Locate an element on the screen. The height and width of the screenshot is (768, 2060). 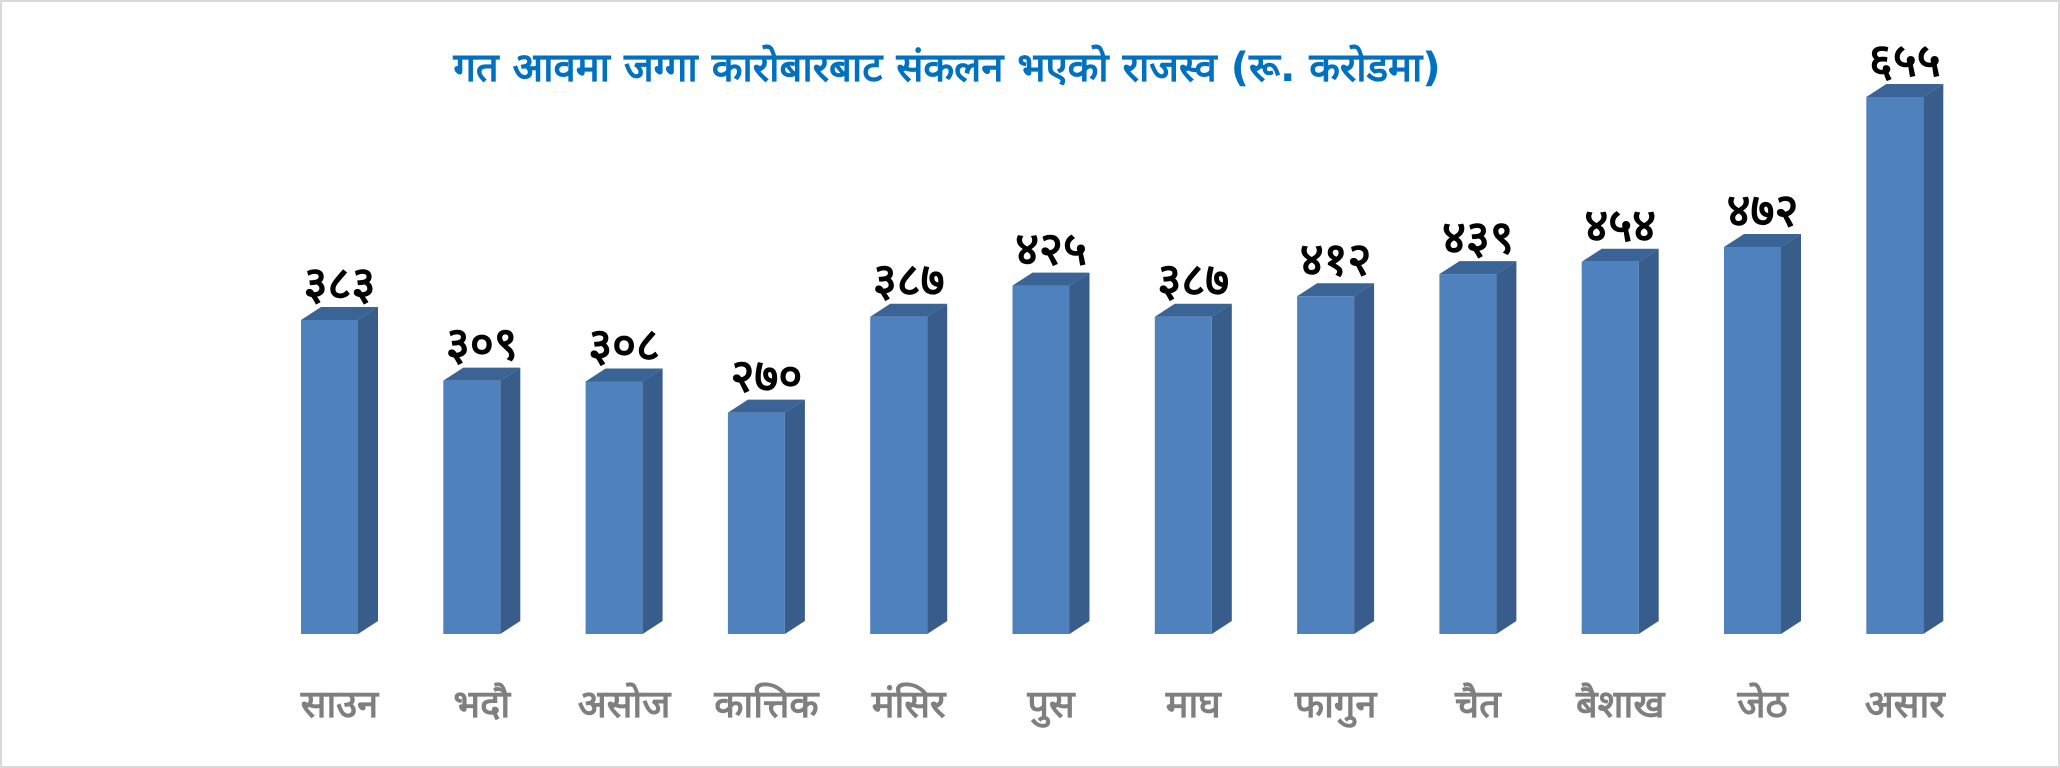
value-label: ४३९ is located at coordinates (1478, 237).